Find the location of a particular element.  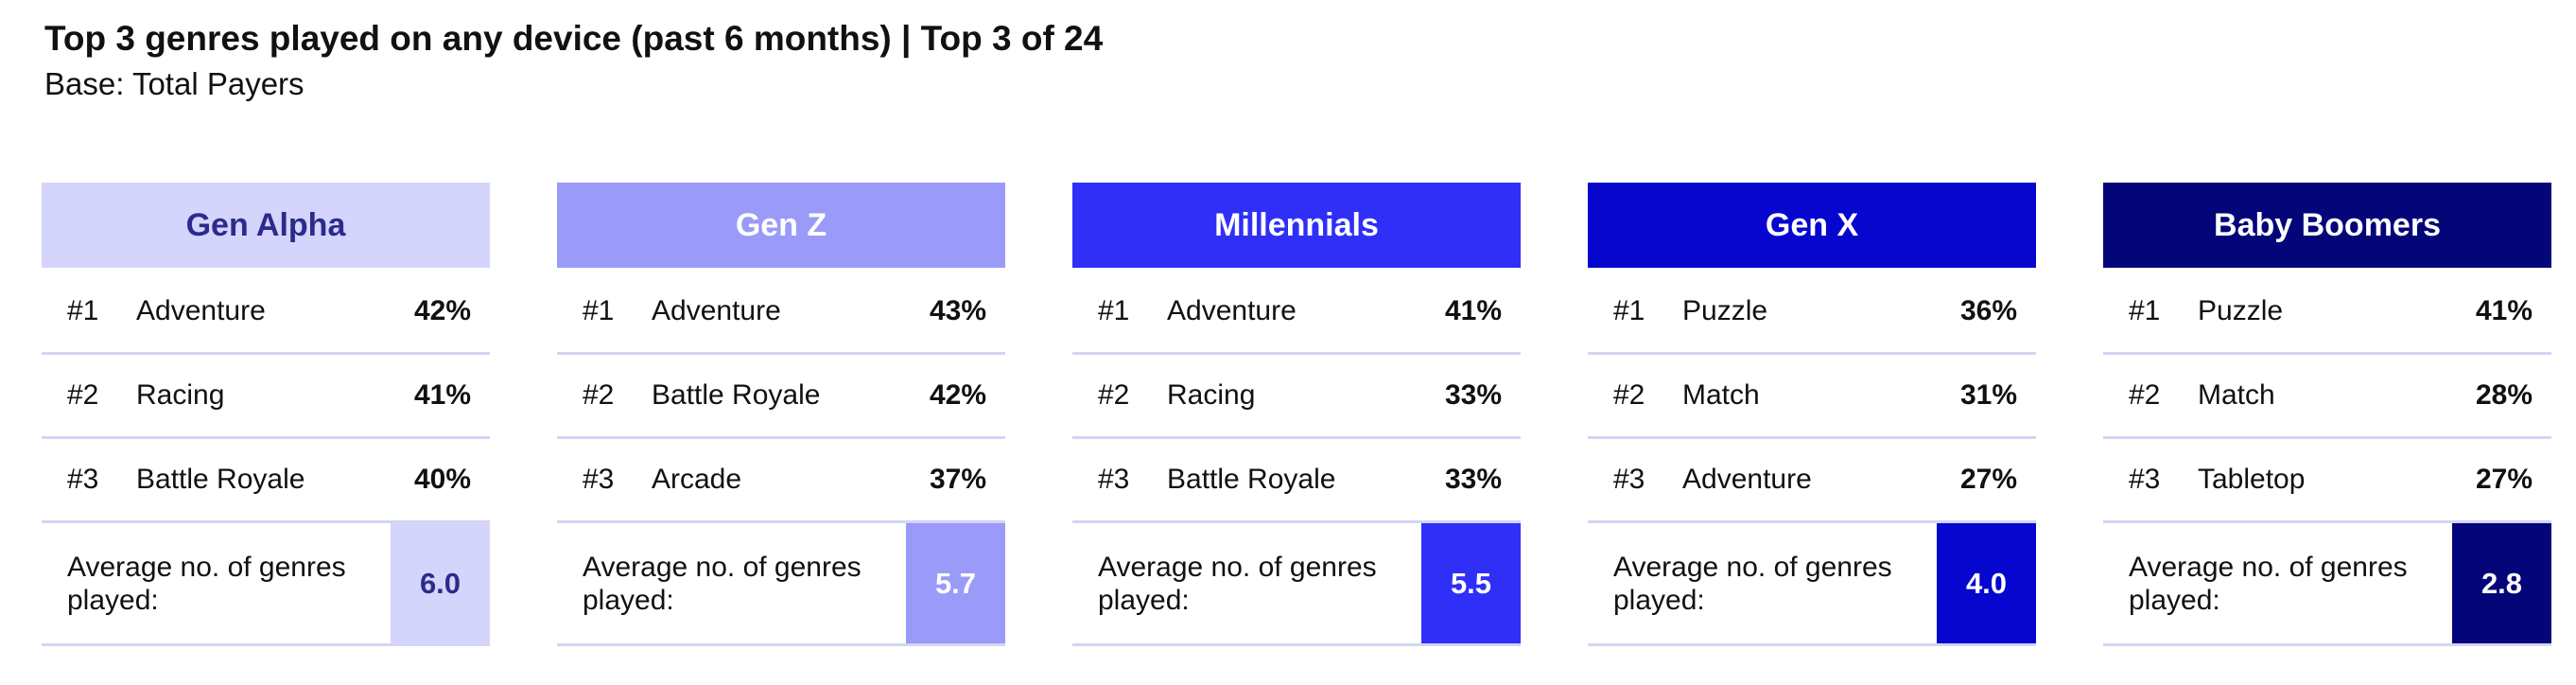

genre-percent: 36% is located at coordinates (1988, 310).